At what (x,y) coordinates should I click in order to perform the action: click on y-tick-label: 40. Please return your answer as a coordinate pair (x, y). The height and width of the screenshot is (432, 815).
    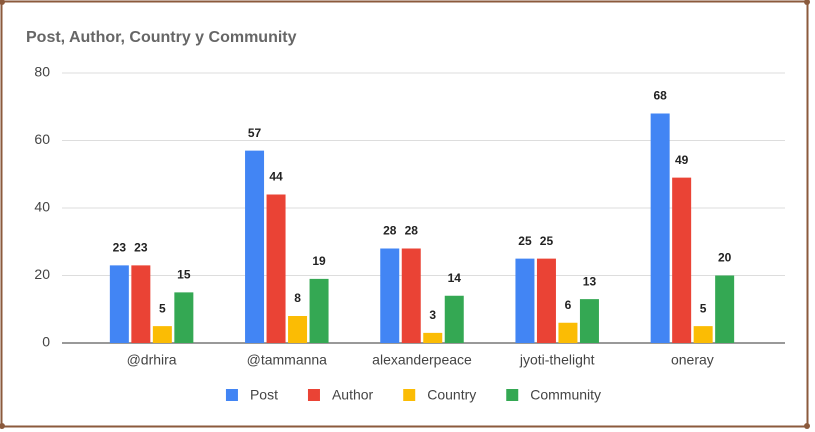
    Looking at the image, I should click on (42, 207).